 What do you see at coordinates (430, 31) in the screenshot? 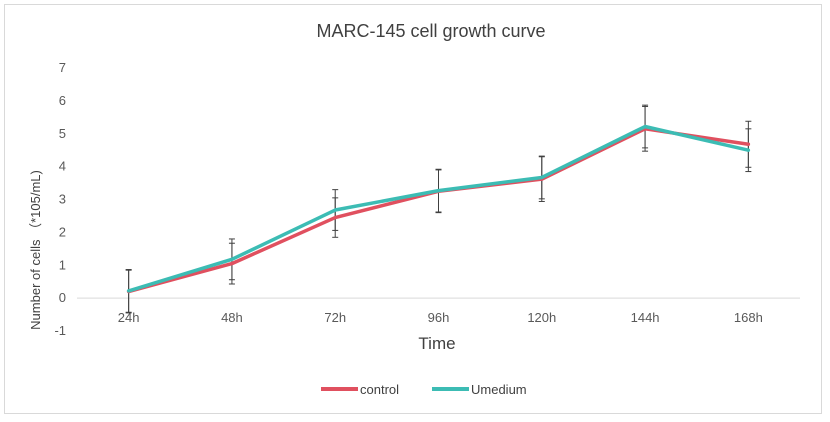
I see `chart-title: MARC-145 cell growth curve` at bounding box center [430, 31].